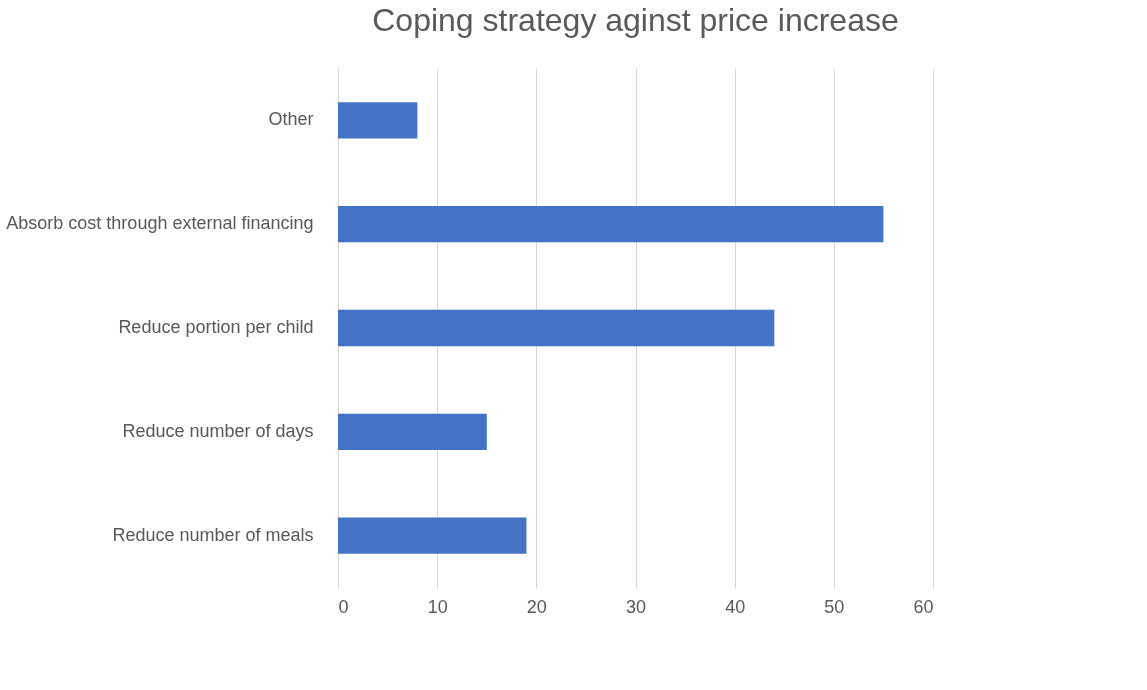 This screenshot has width=1147, height=690. Describe the element at coordinates (923, 606) in the screenshot. I see `x-tick-label: 60` at that location.